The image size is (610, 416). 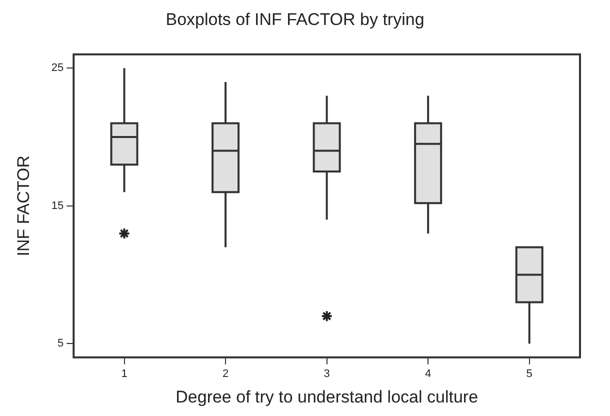 What do you see at coordinates (57, 206) in the screenshot?
I see `y-tick-label: 15` at bounding box center [57, 206].